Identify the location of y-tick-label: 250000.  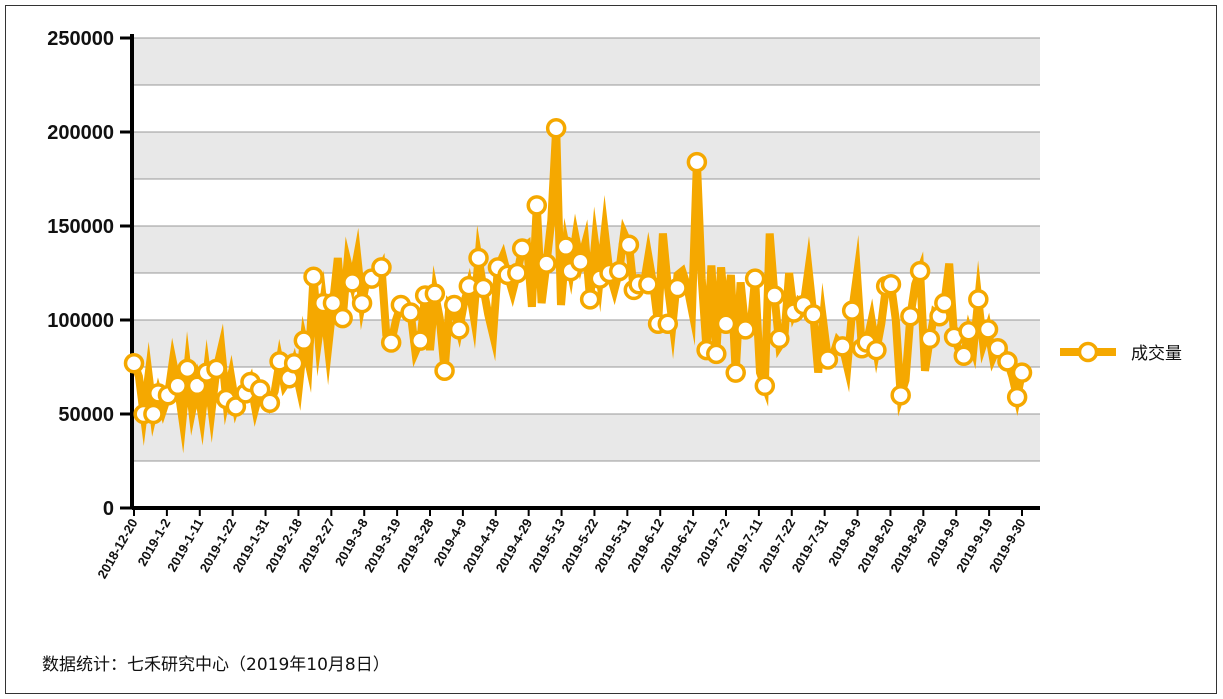
(80, 39).